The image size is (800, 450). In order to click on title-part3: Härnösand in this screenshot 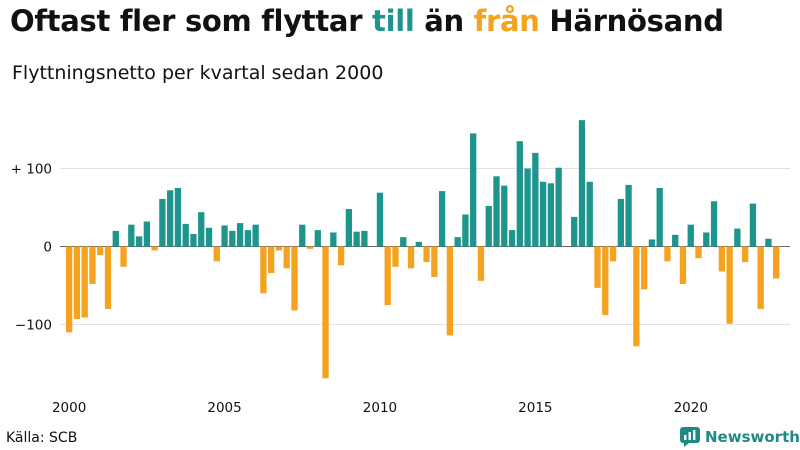, I will do `click(631, 21)`.